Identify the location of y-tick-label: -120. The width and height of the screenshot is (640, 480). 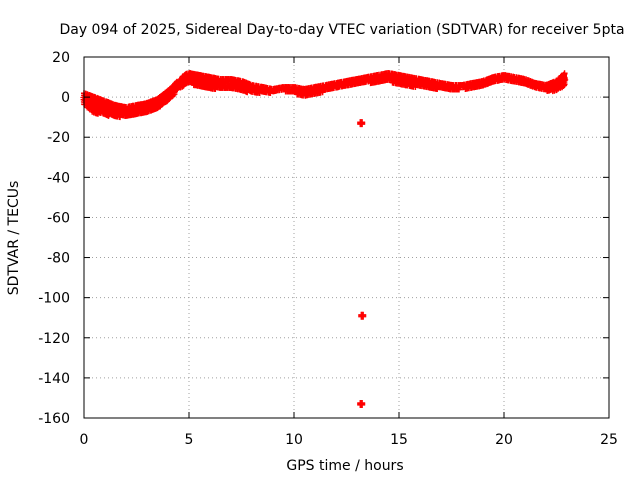
(54, 339).